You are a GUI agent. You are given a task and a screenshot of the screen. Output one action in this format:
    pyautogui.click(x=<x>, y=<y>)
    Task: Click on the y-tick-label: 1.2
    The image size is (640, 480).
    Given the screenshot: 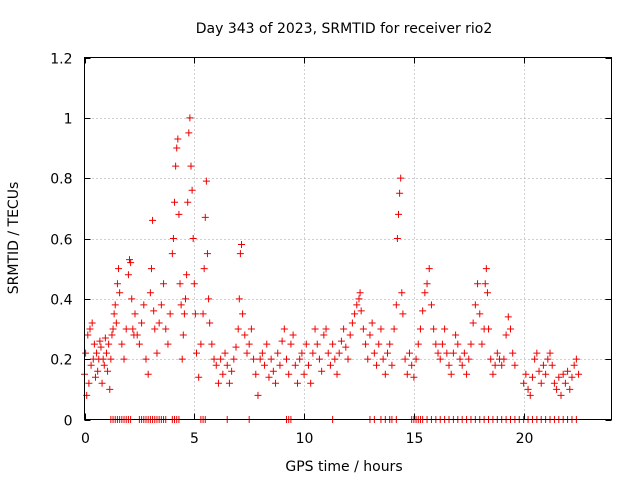 What is the action you would take?
    pyautogui.click(x=61, y=60)
    